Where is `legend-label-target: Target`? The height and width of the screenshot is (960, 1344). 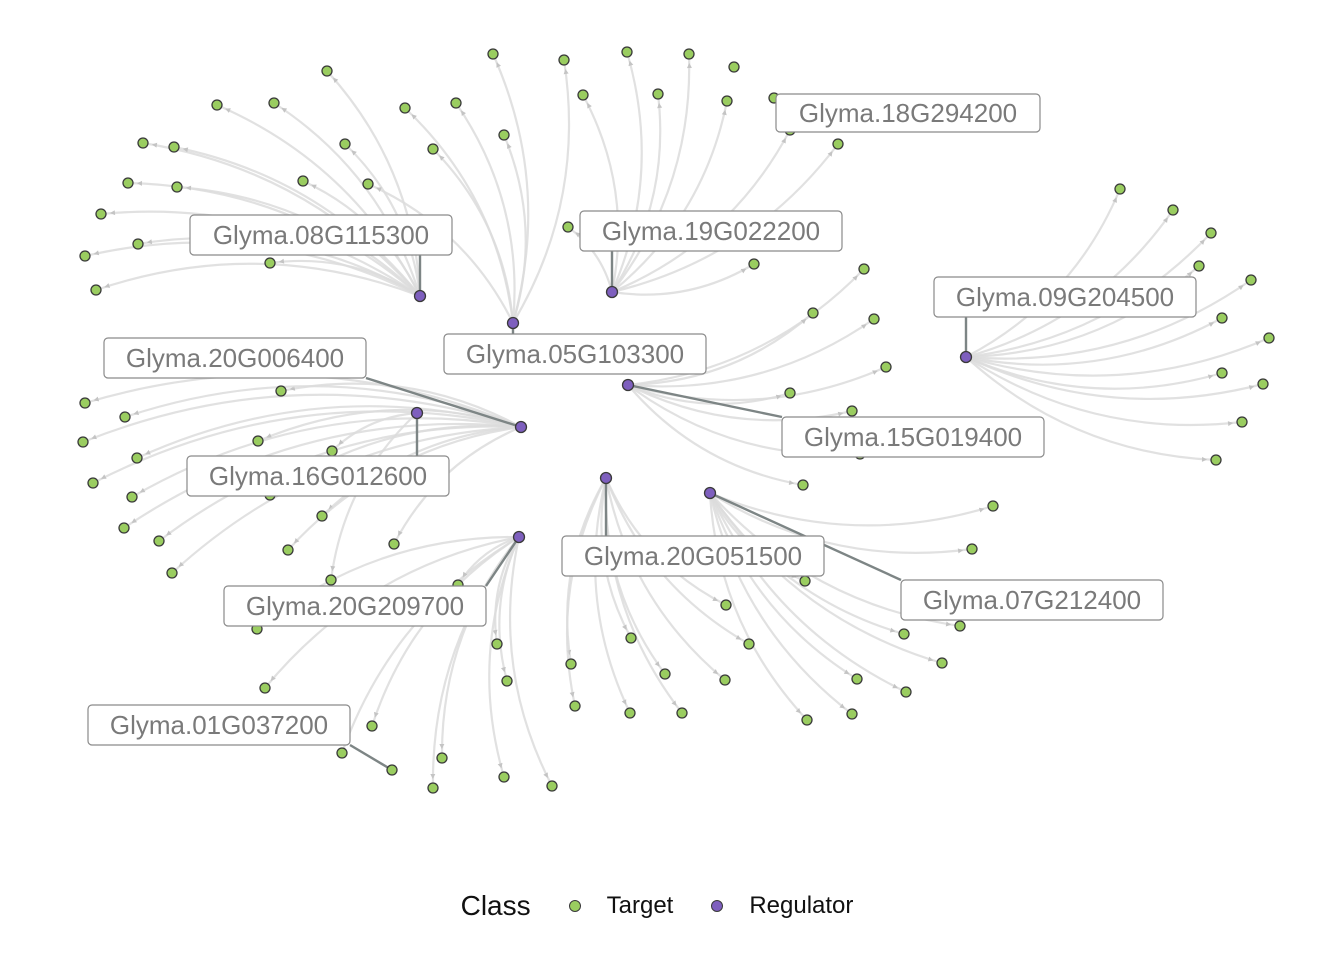
legend-label-target: Target is located at coordinates (640, 905).